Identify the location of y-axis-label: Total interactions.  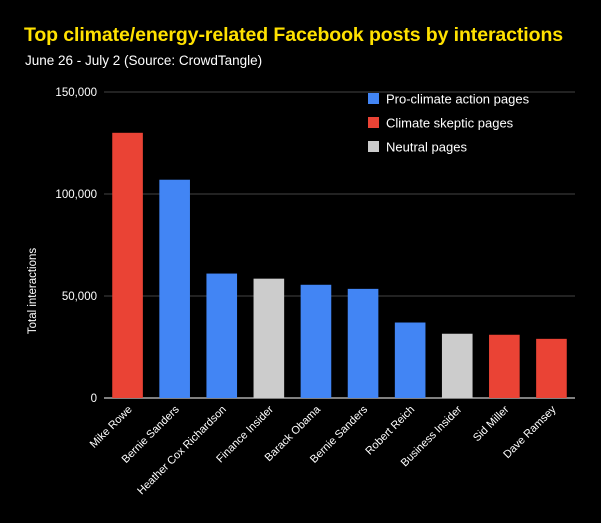
(33, 291).